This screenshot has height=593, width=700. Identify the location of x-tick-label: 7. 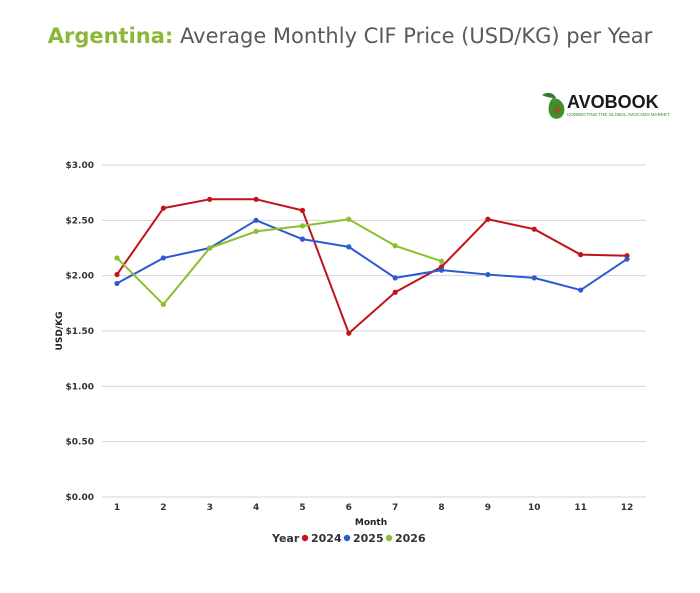
(395, 508).